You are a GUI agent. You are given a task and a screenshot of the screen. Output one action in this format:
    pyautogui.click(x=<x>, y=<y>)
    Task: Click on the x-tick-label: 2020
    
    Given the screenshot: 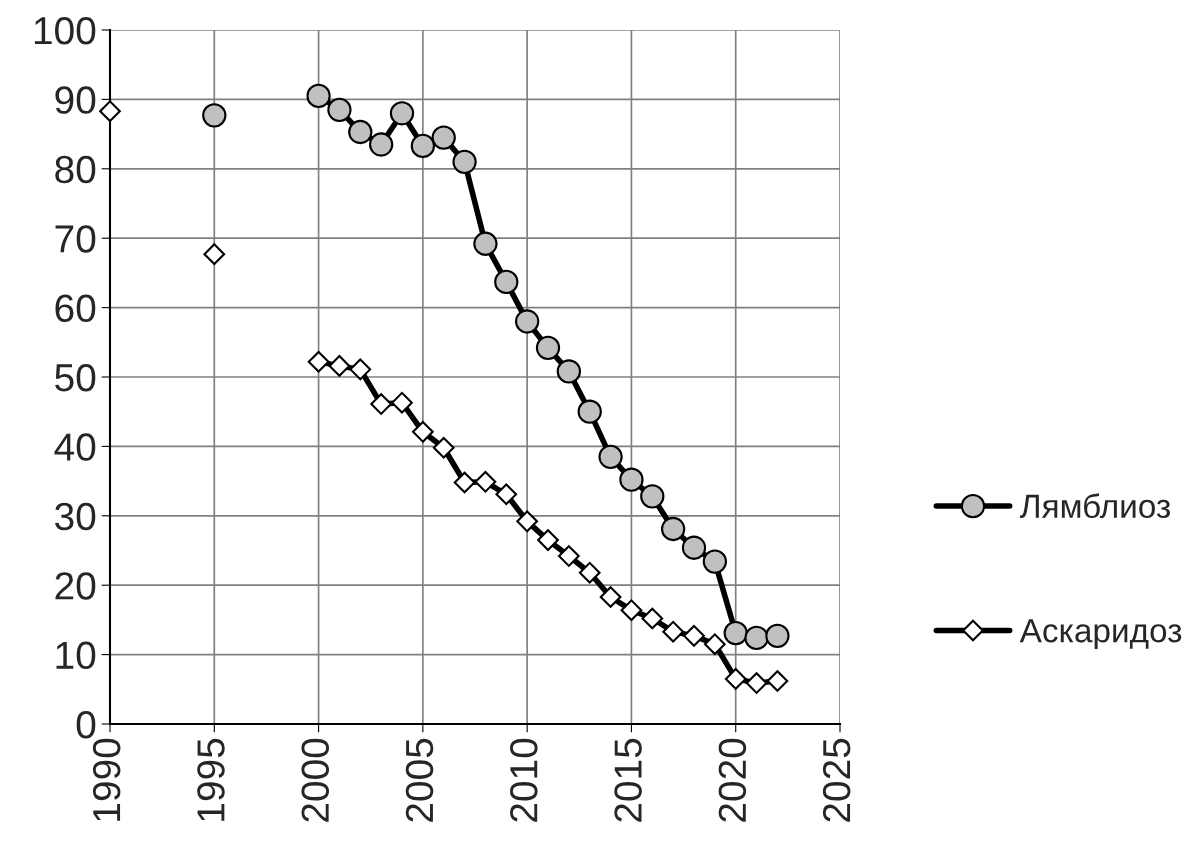 What is the action you would take?
    pyautogui.click(x=732, y=780)
    